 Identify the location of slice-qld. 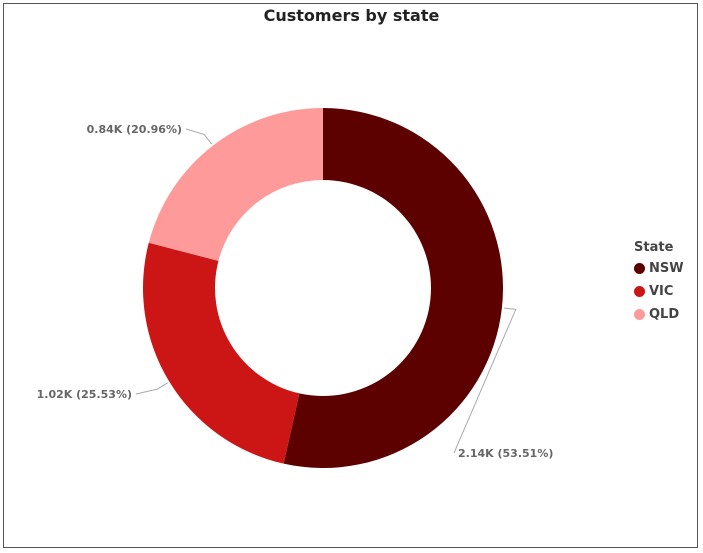
(235, 184).